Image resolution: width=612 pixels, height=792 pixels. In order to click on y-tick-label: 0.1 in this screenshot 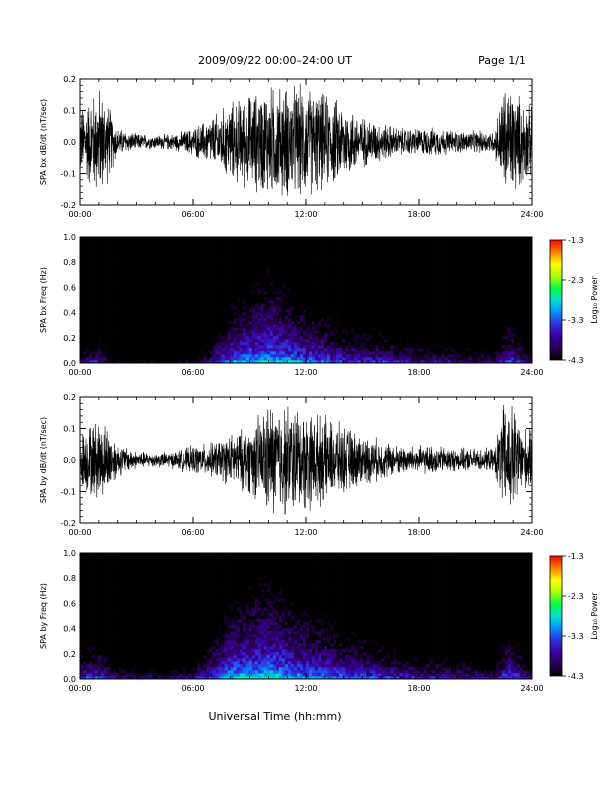, I will do `click(69, 111)`.